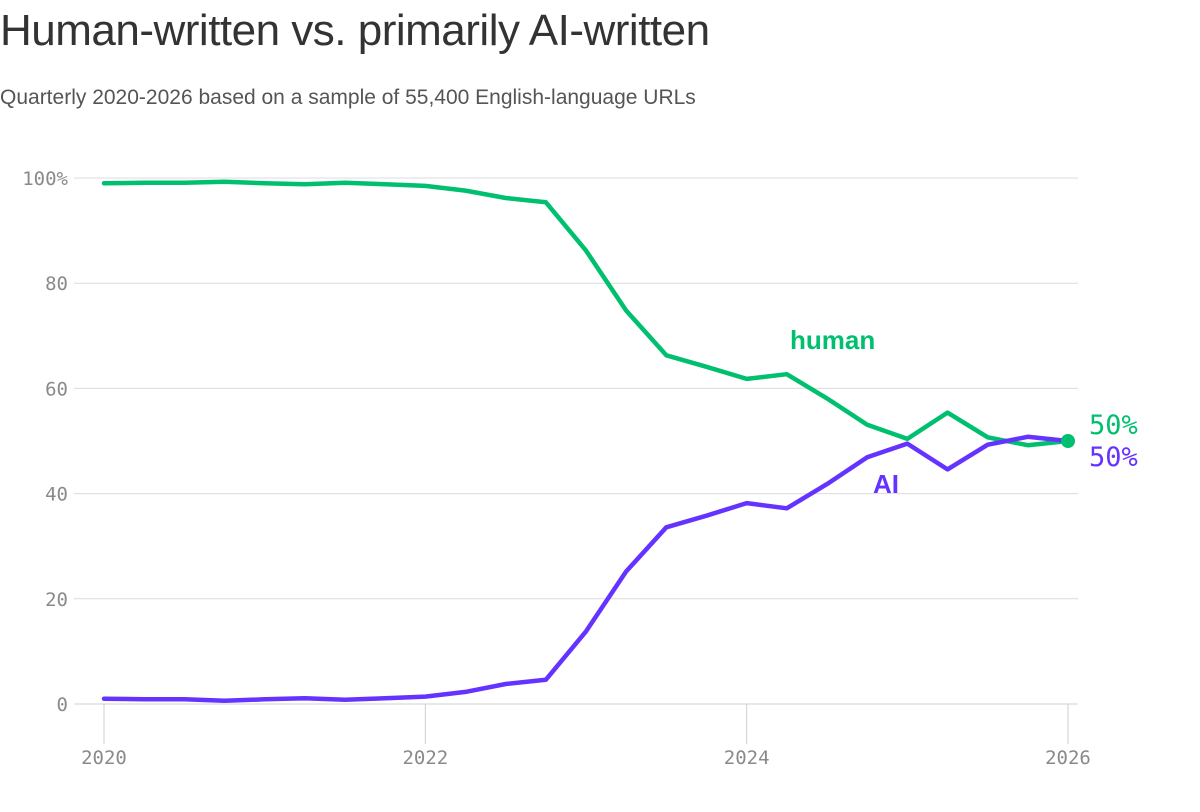 The image size is (1200, 812). What do you see at coordinates (1068, 441) in the screenshot?
I see `end-point-marker` at bounding box center [1068, 441].